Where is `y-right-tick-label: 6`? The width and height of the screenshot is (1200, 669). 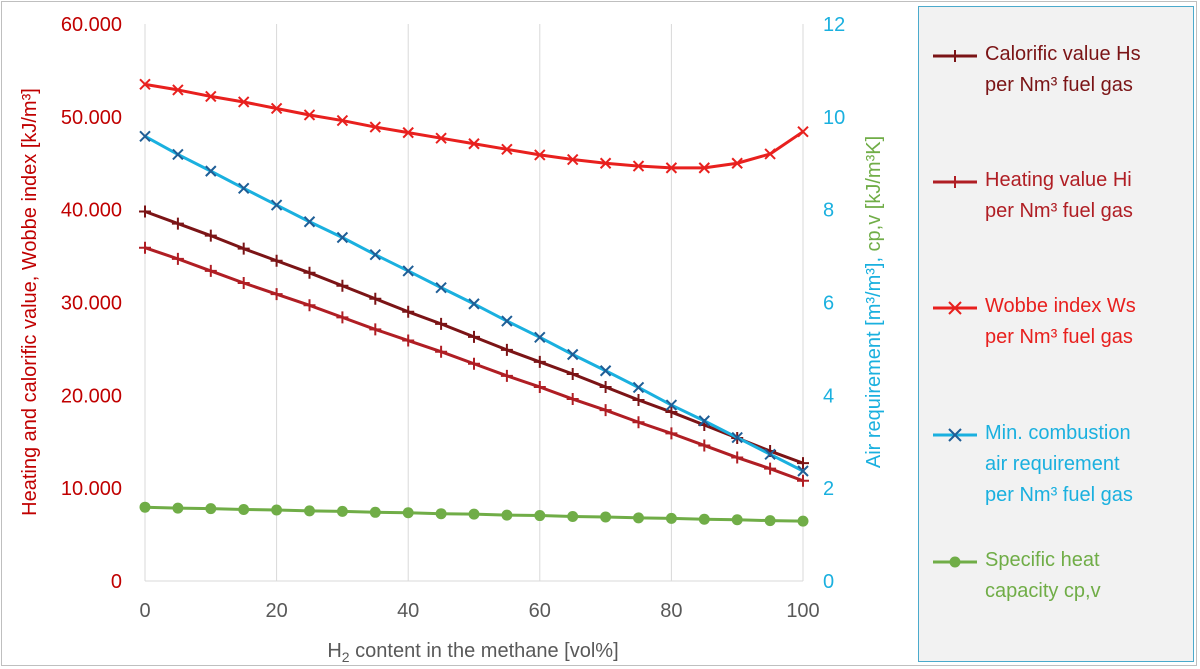 y-right-tick-label: 6 is located at coordinates (828, 304).